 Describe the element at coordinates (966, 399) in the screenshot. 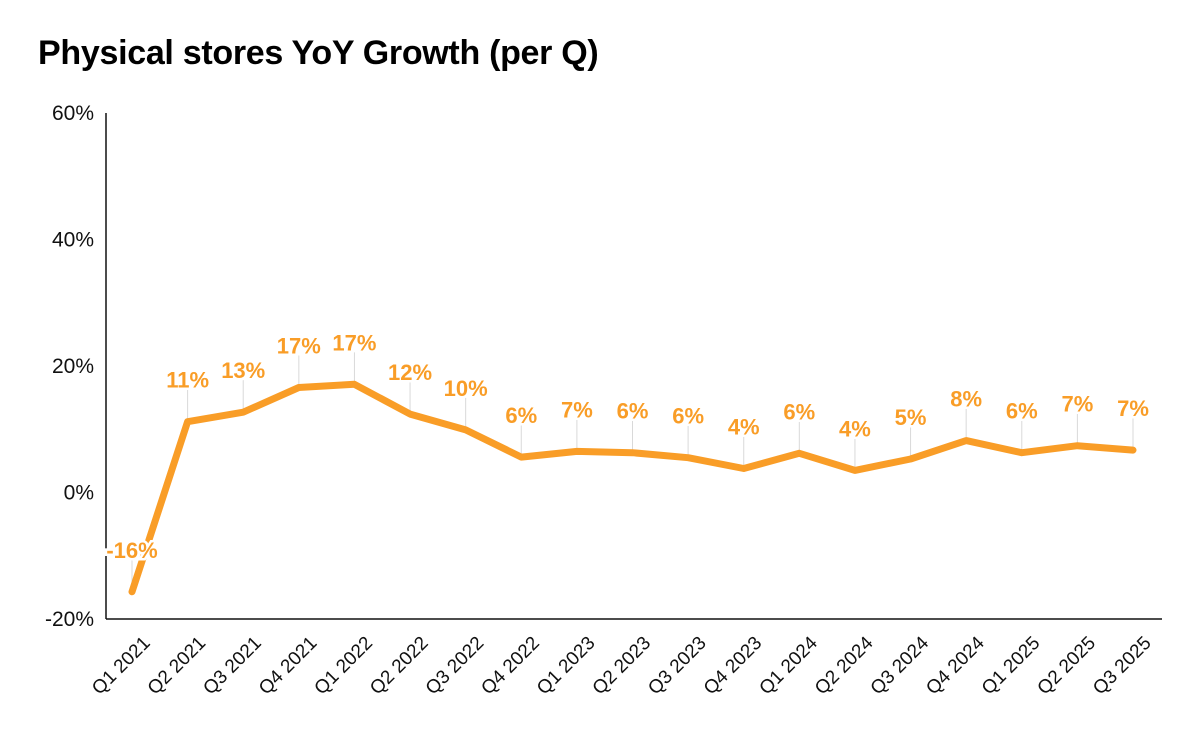

I see `data-label: 8%` at that location.